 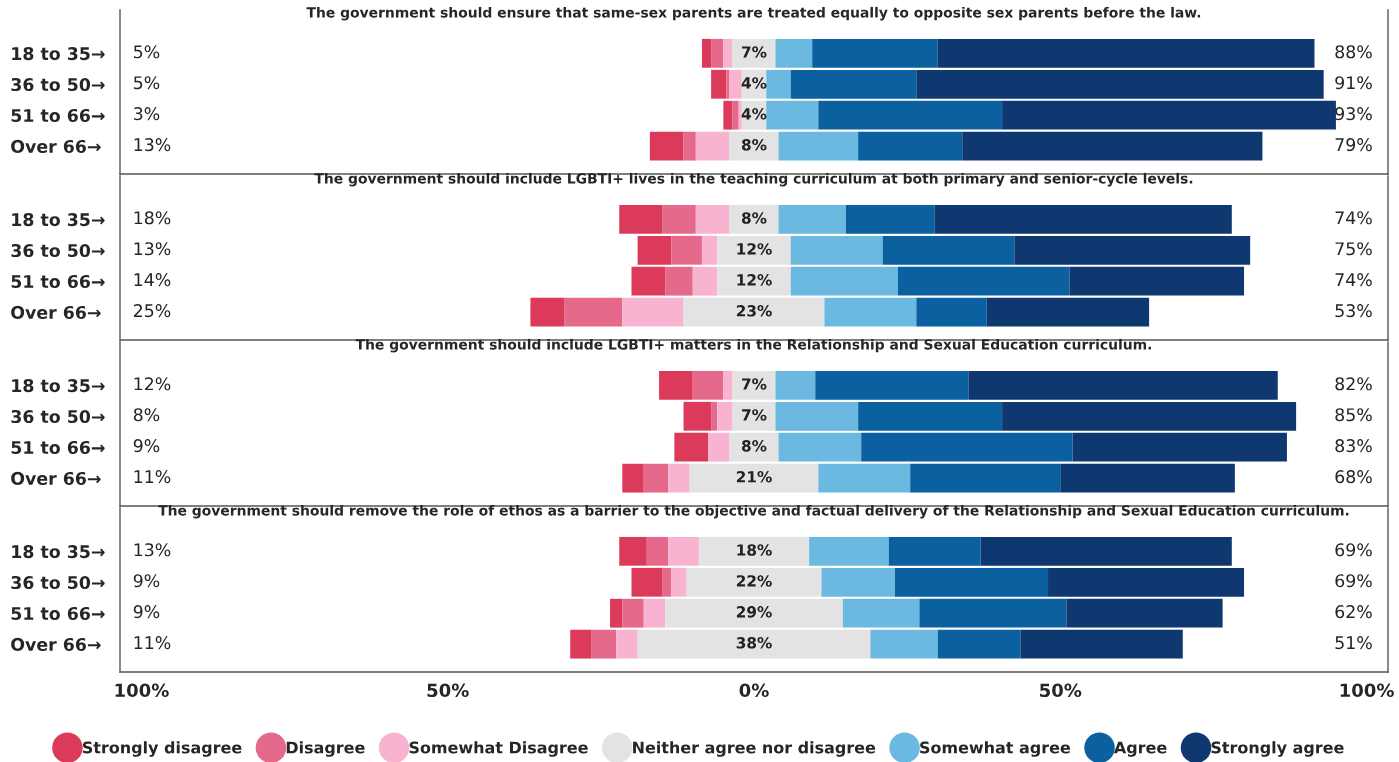 I want to click on y-tick-label: 36 to 50→, so click(x=58, y=84).